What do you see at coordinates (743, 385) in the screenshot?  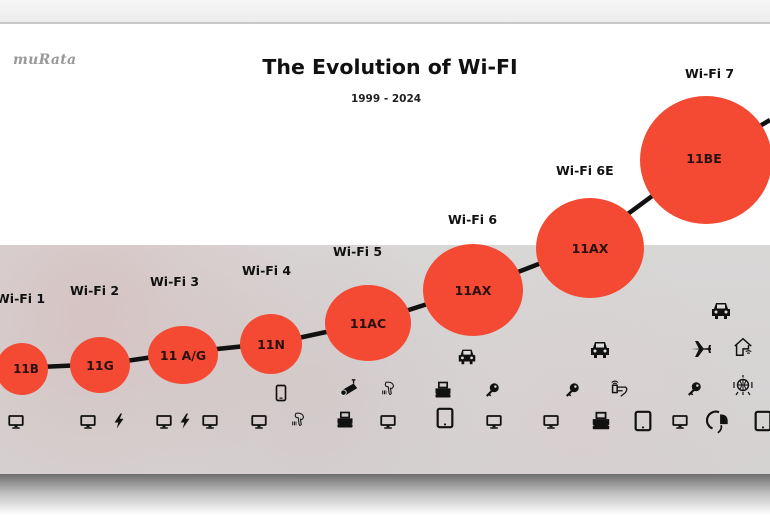 I see `globe-network-icon` at bounding box center [743, 385].